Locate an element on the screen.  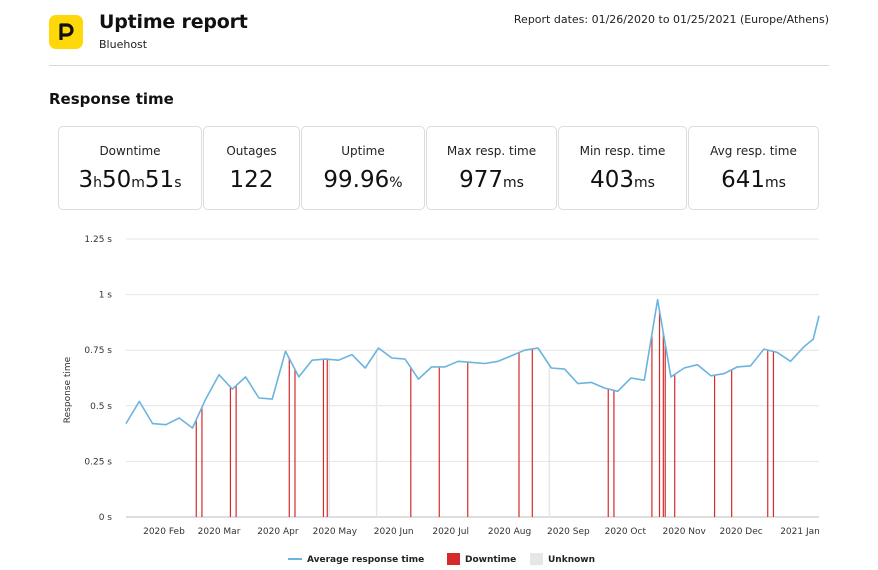
x-tick-label: 2020 Nov is located at coordinates (685, 532).